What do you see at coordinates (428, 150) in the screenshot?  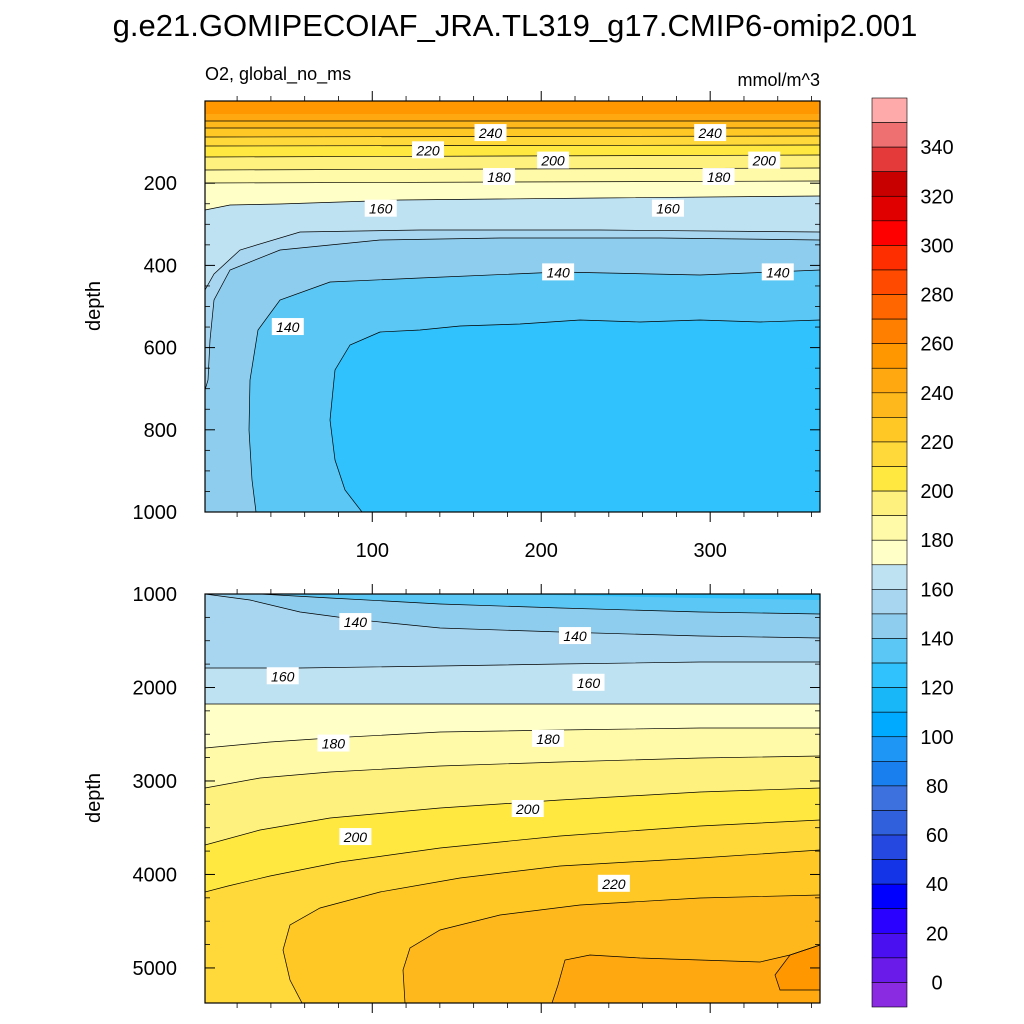 I see `upper-contour-label: 220` at bounding box center [428, 150].